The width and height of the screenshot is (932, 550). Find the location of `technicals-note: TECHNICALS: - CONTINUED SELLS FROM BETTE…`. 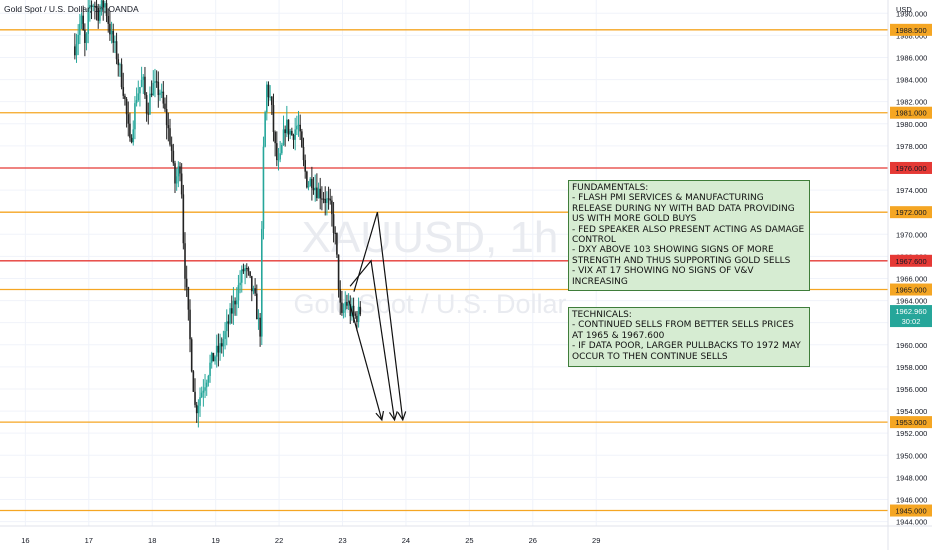

technicals-note: TECHNICALS: - CONTINUED SELLS FROM BETTE… is located at coordinates (689, 337).